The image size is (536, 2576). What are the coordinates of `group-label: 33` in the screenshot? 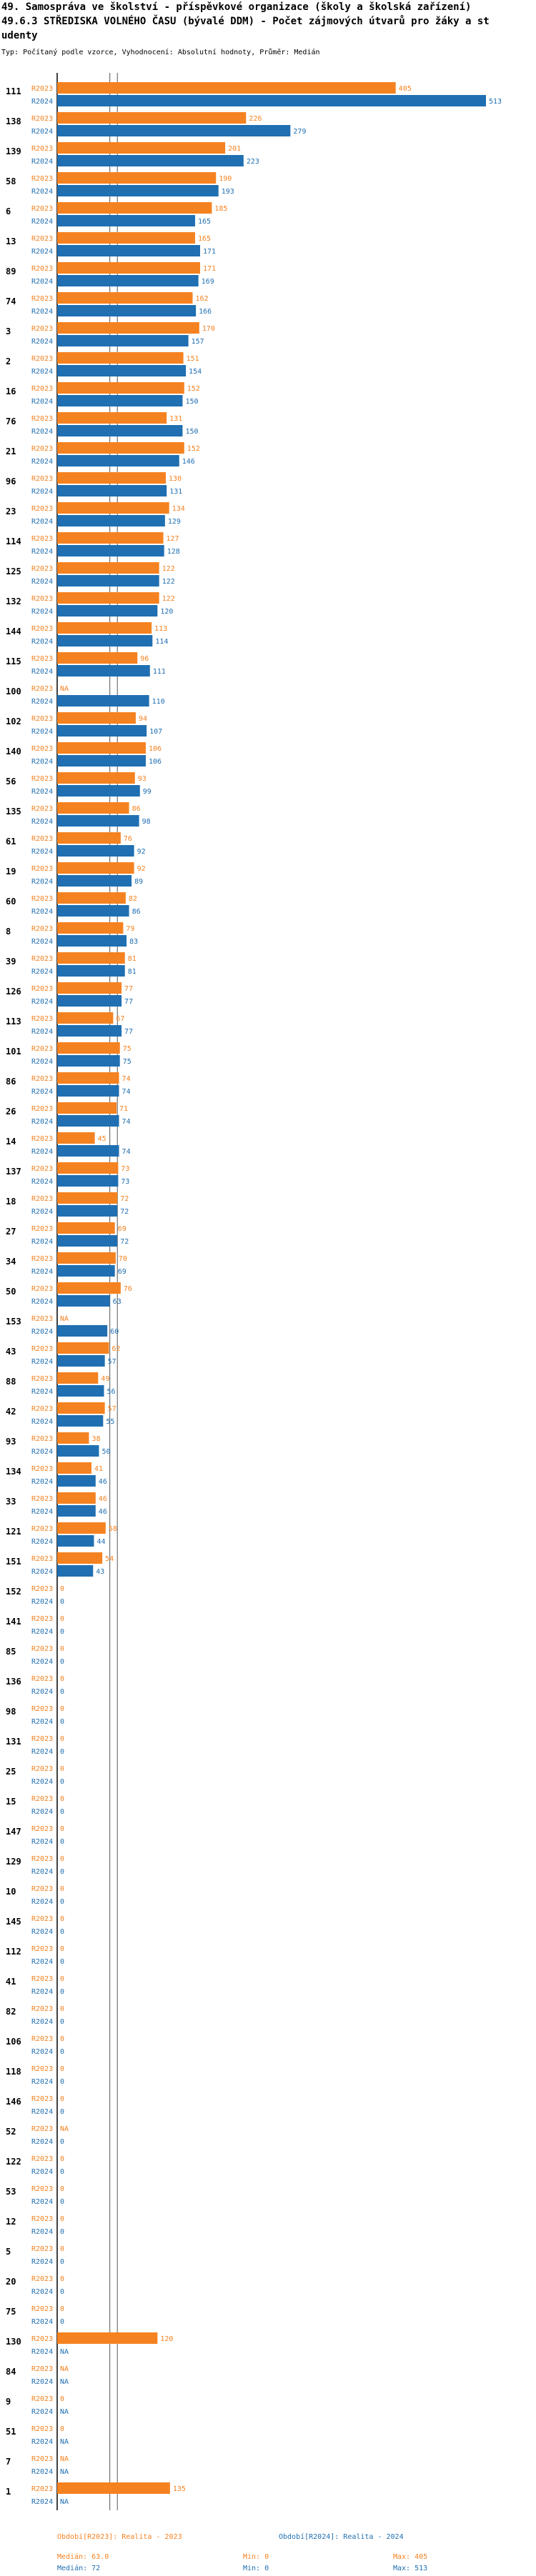 It's located at (11, 1502).